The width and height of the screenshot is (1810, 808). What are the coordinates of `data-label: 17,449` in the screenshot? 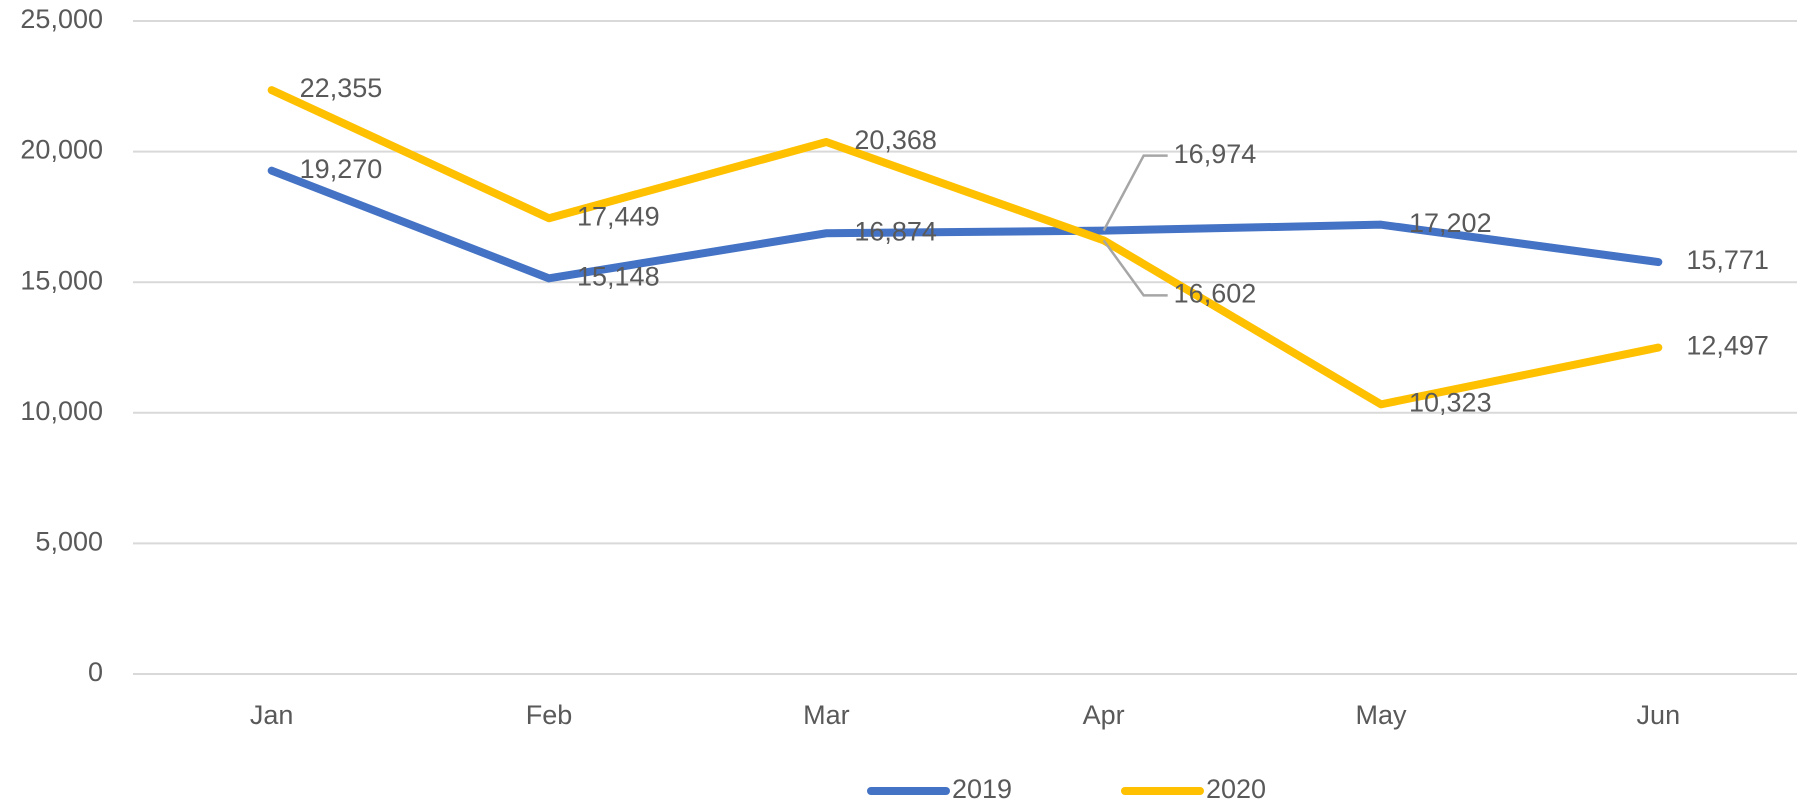 It's located at (618, 216).